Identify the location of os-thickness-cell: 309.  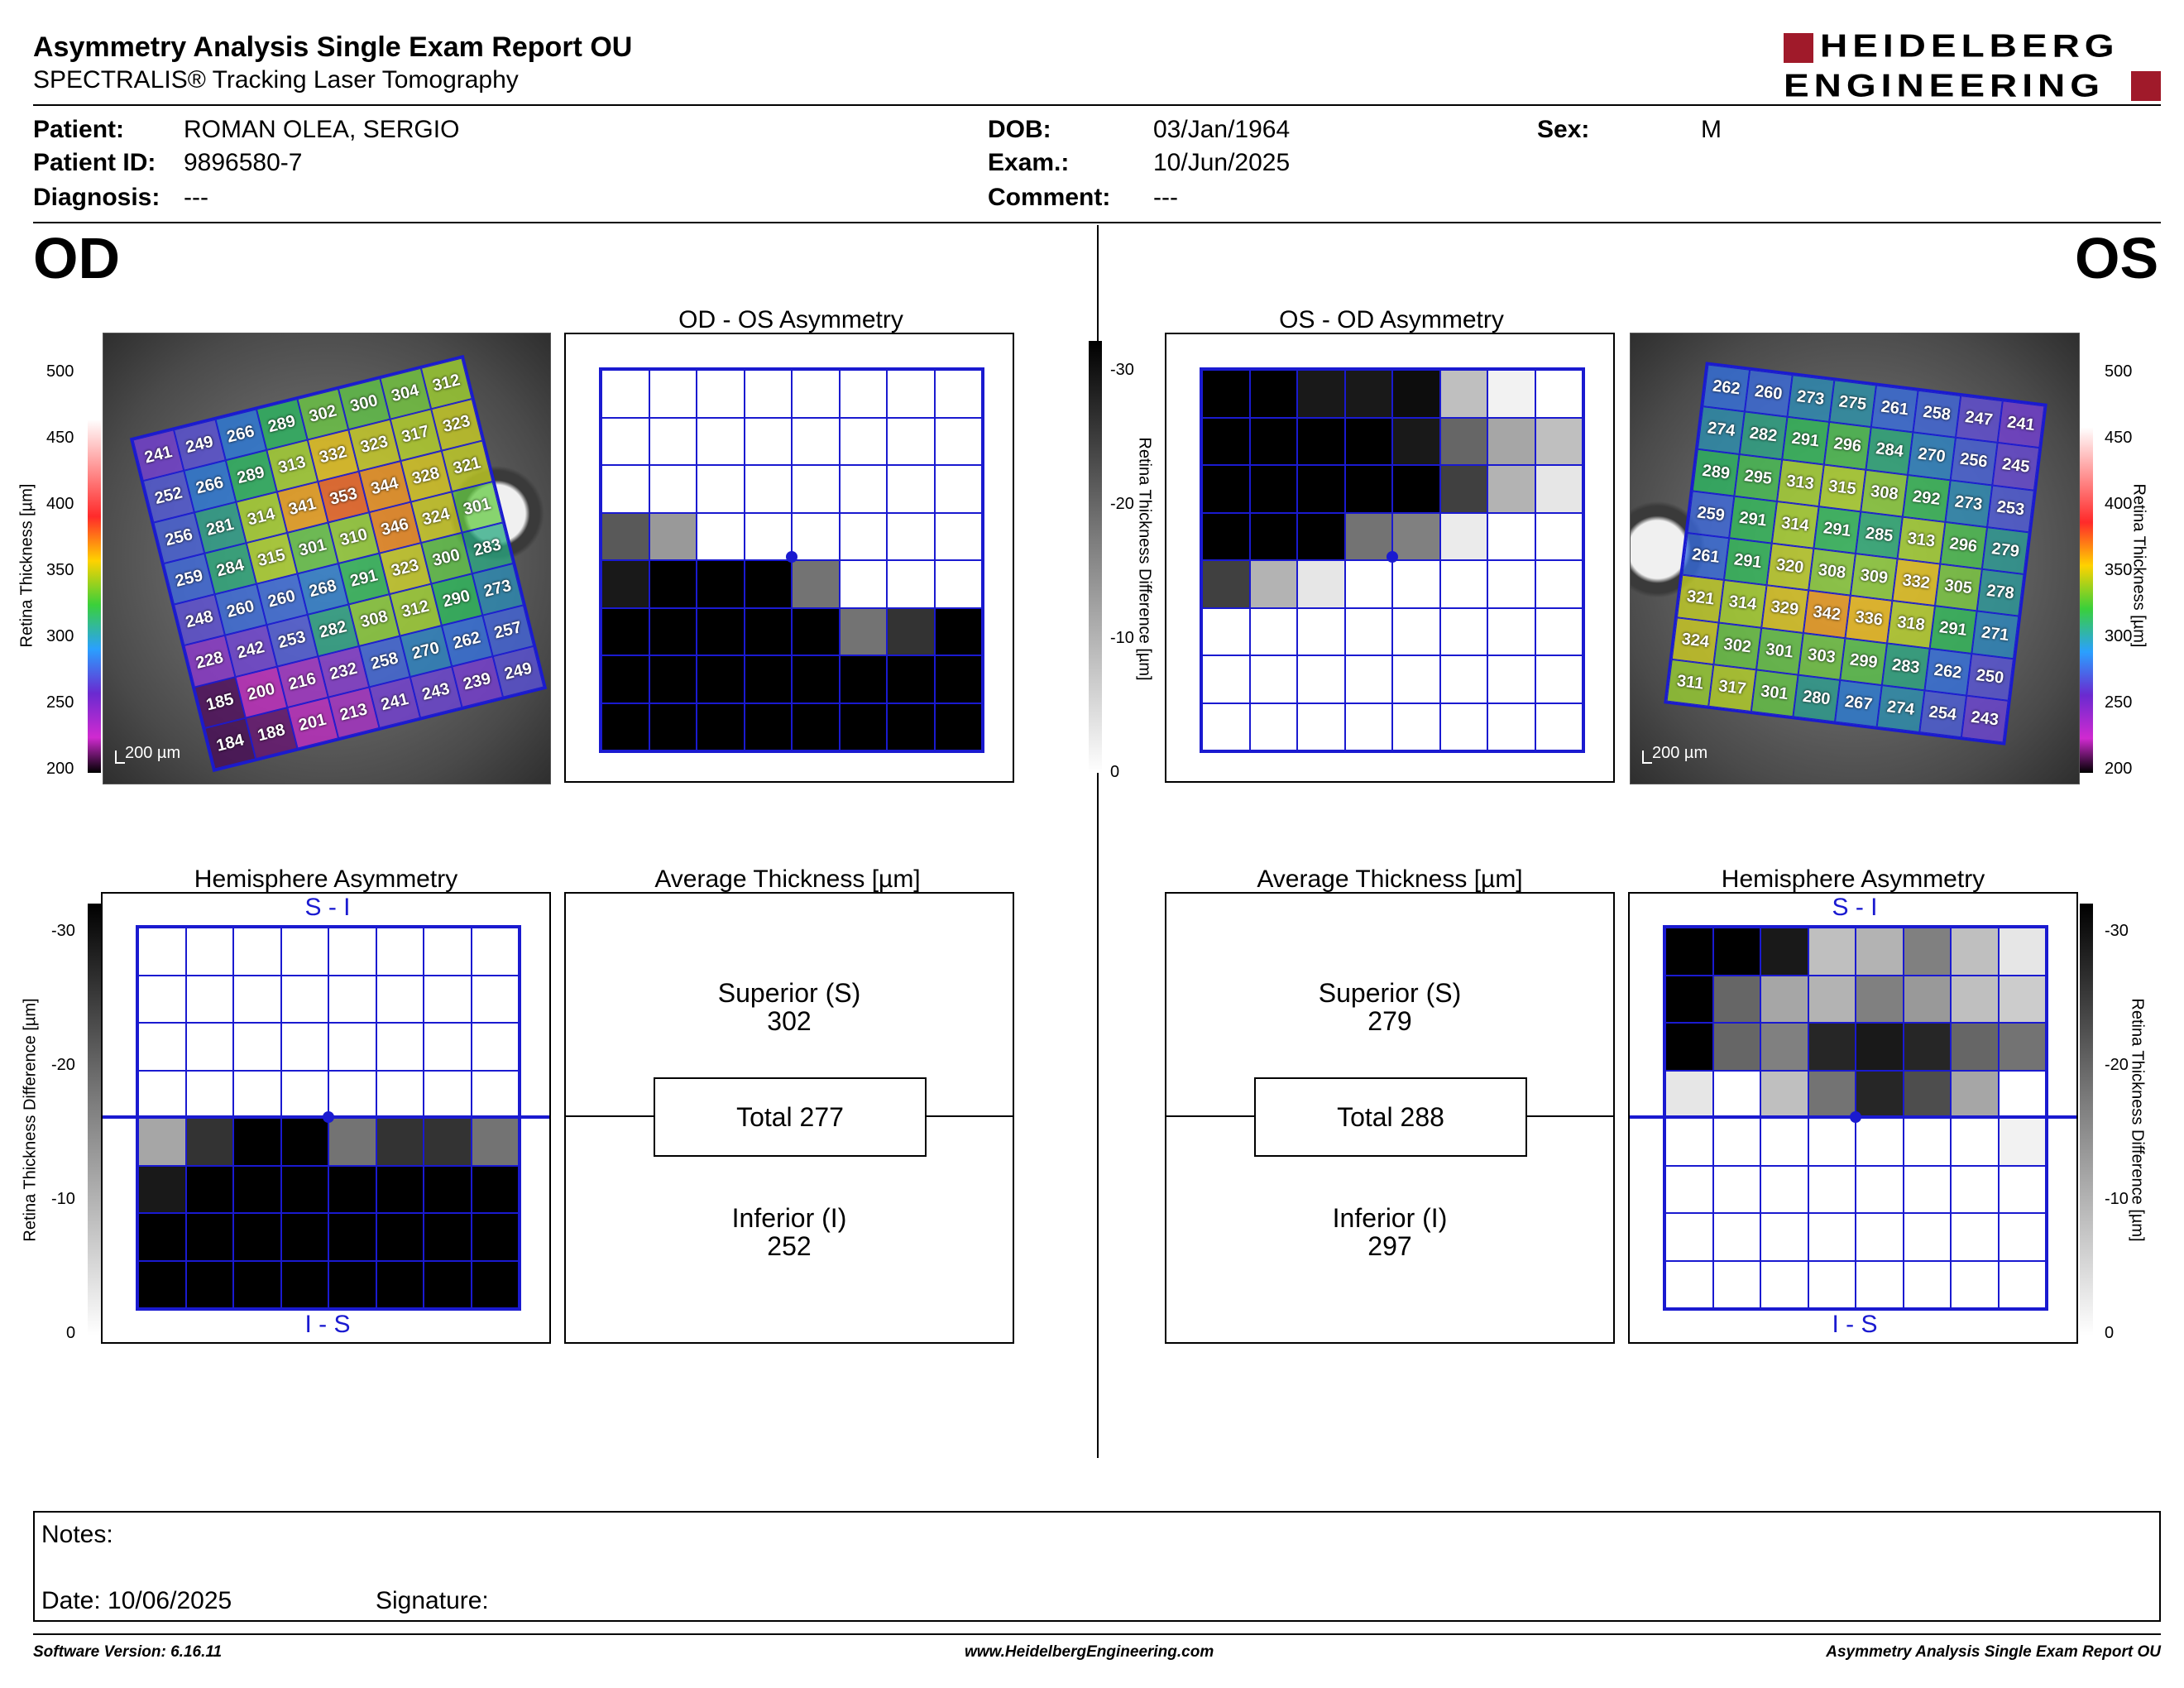
(1874, 578).